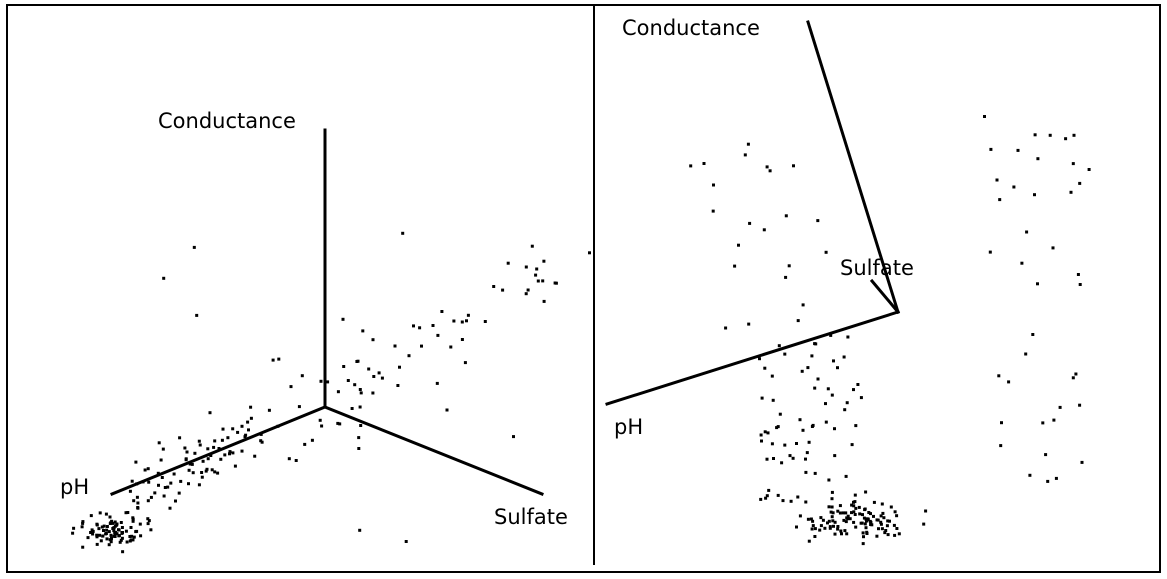 Image resolution: width=1167 pixels, height=579 pixels. I want to click on right-conductance-axis, so click(853, 167).